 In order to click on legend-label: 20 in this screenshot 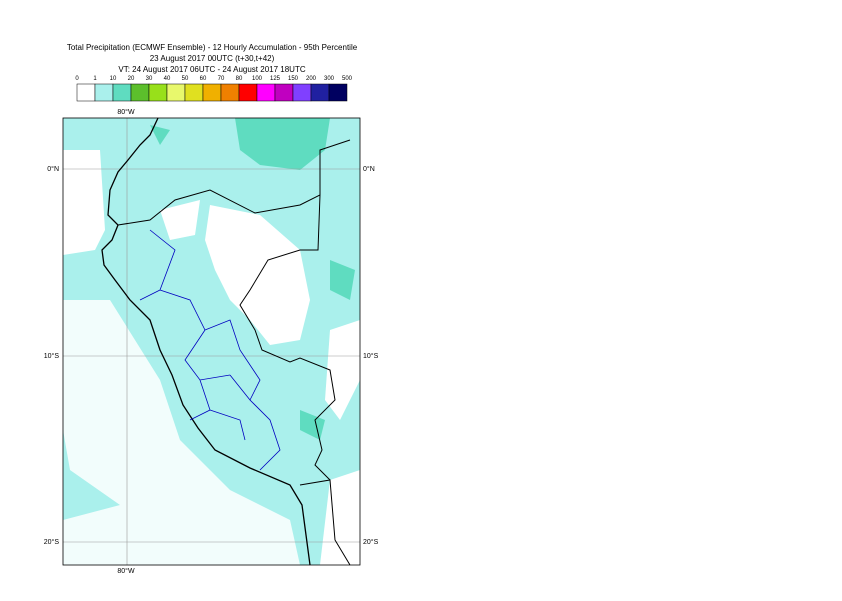, I will do `click(131, 79)`.